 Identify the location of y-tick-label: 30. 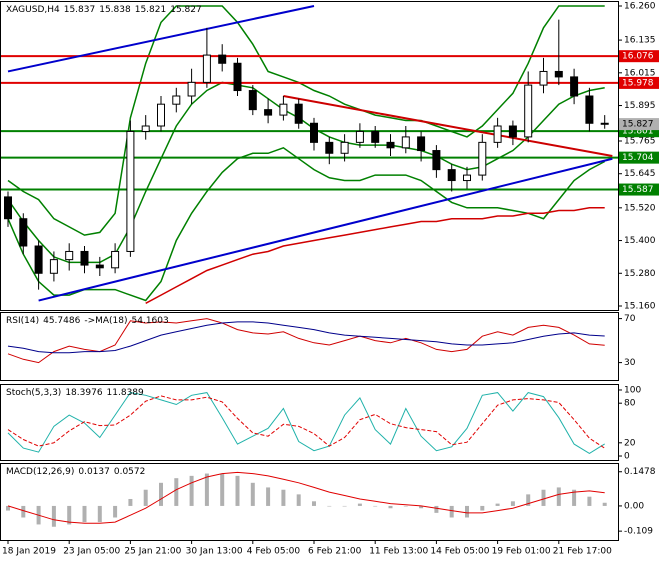
(630, 363).